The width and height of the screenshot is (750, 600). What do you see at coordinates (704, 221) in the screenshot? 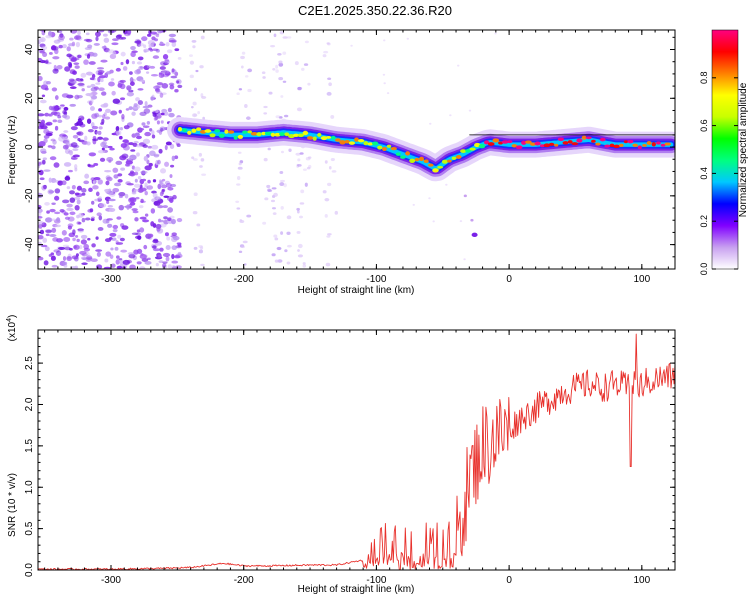
I see `colorbar-tick: 0.2` at bounding box center [704, 221].